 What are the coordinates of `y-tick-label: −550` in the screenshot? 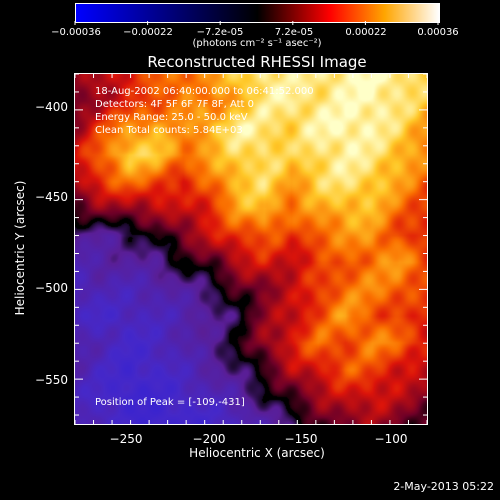 It's located at (51, 380).